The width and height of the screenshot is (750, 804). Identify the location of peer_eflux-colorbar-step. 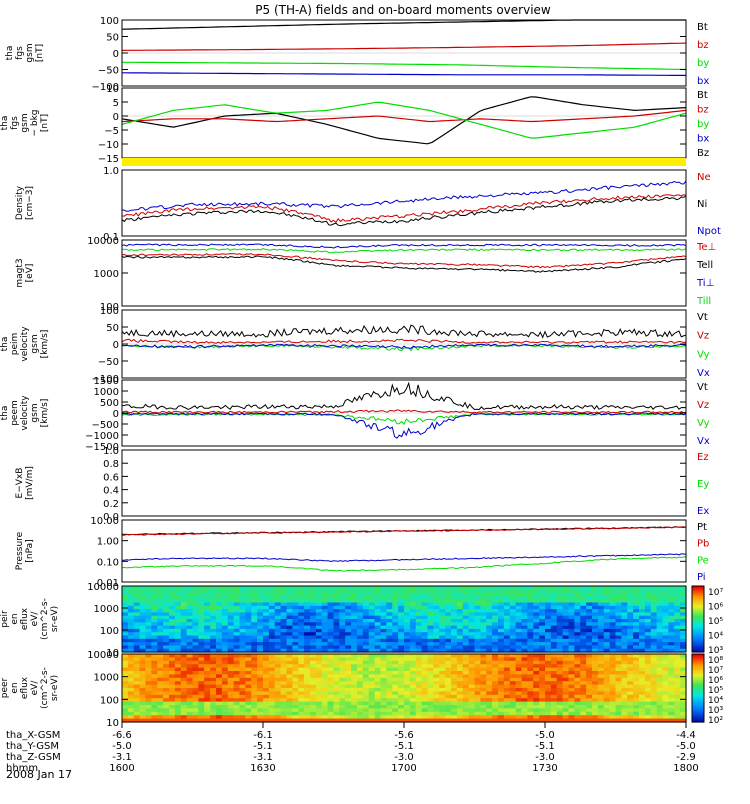
(698, 718).